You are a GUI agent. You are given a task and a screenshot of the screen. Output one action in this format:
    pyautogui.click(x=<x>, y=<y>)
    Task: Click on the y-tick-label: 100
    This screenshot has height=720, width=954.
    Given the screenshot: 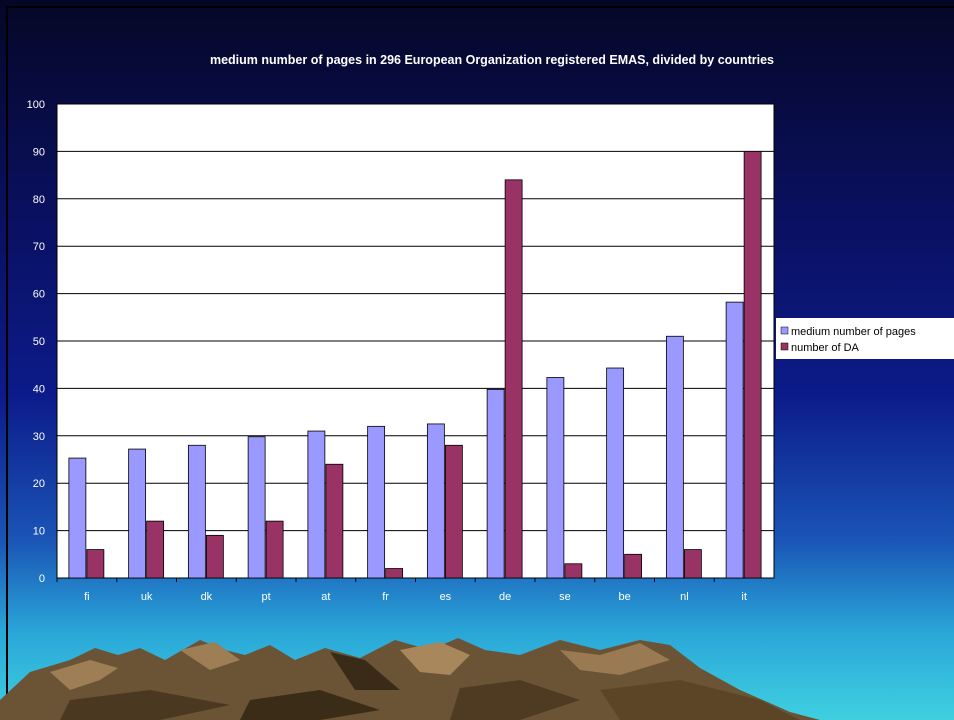 What is the action you would take?
    pyautogui.click(x=36, y=105)
    